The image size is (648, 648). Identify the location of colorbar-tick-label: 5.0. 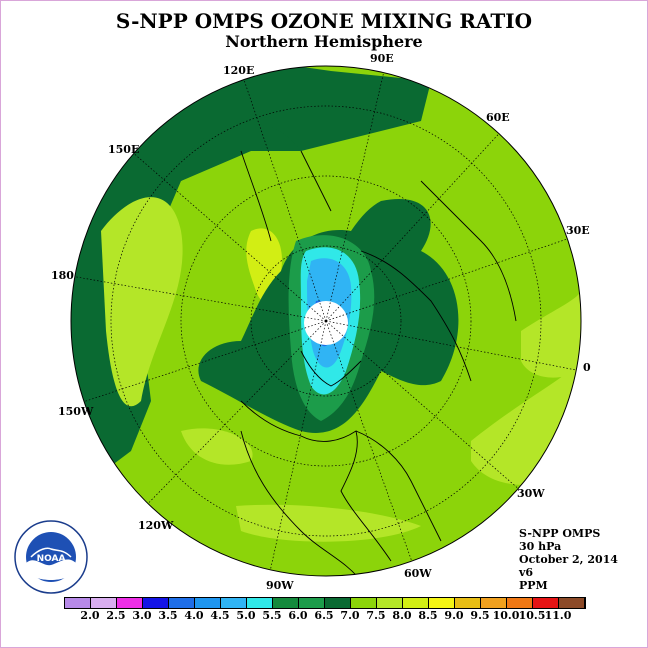
(246, 615).